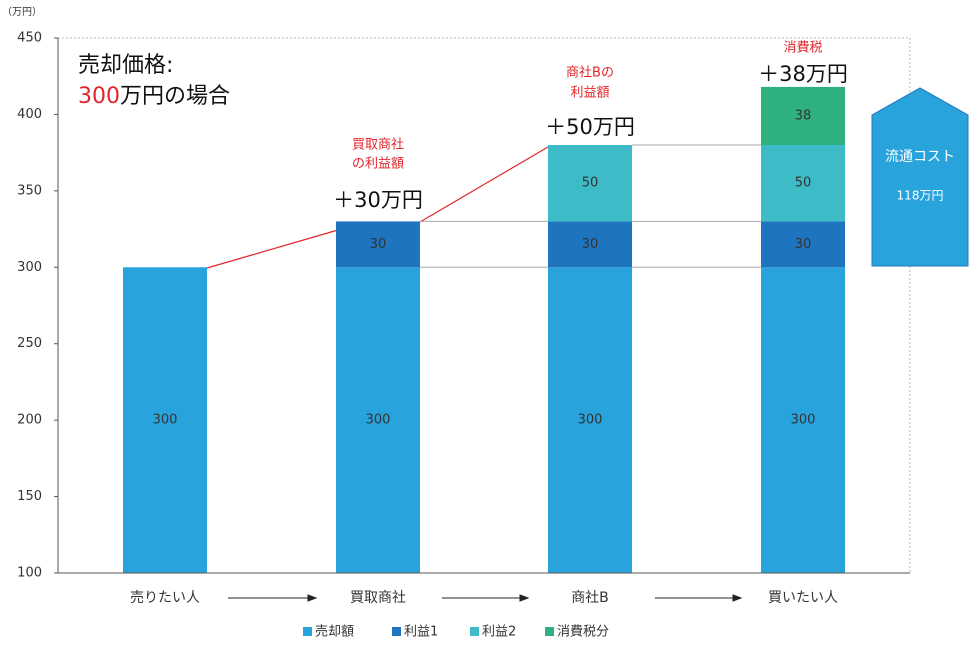 The image size is (980, 666). I want to click on x-tick-label: 買取商社, so click(378, 598).